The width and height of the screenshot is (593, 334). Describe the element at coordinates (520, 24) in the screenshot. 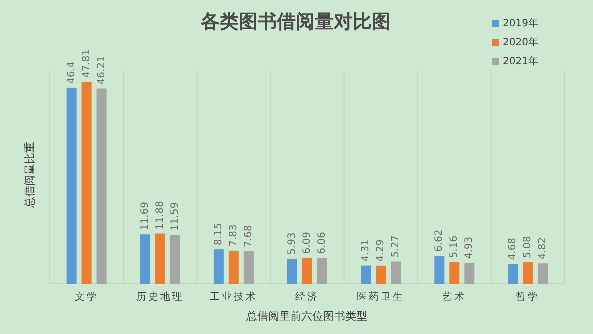

I see `legend-label: 2019年` at that location.